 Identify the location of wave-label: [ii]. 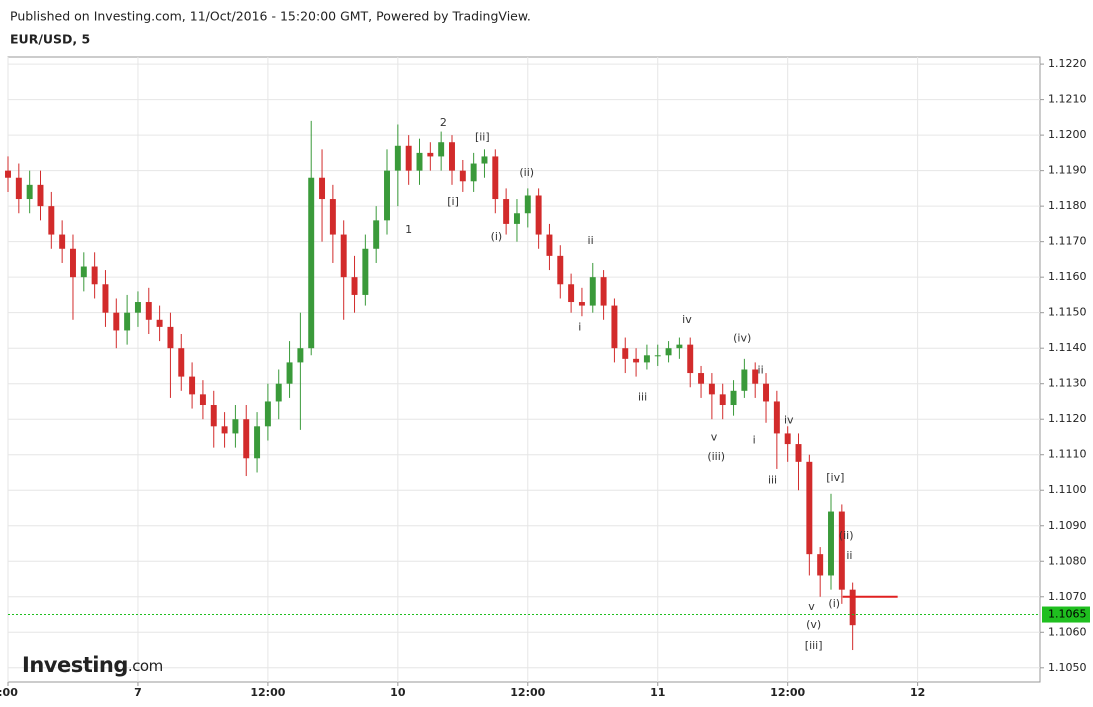
(482, 136).